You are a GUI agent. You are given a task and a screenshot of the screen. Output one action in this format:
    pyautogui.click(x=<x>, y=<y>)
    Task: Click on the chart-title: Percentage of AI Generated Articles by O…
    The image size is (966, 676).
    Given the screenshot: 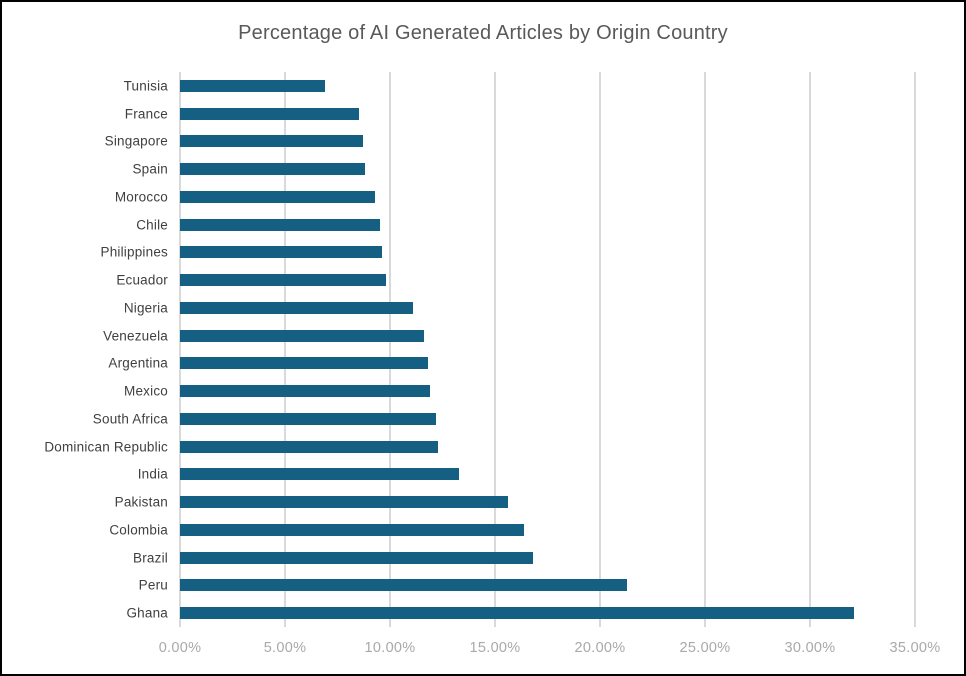 What is the action you would take?
    pyautogui.click(x=483, y=33)
    